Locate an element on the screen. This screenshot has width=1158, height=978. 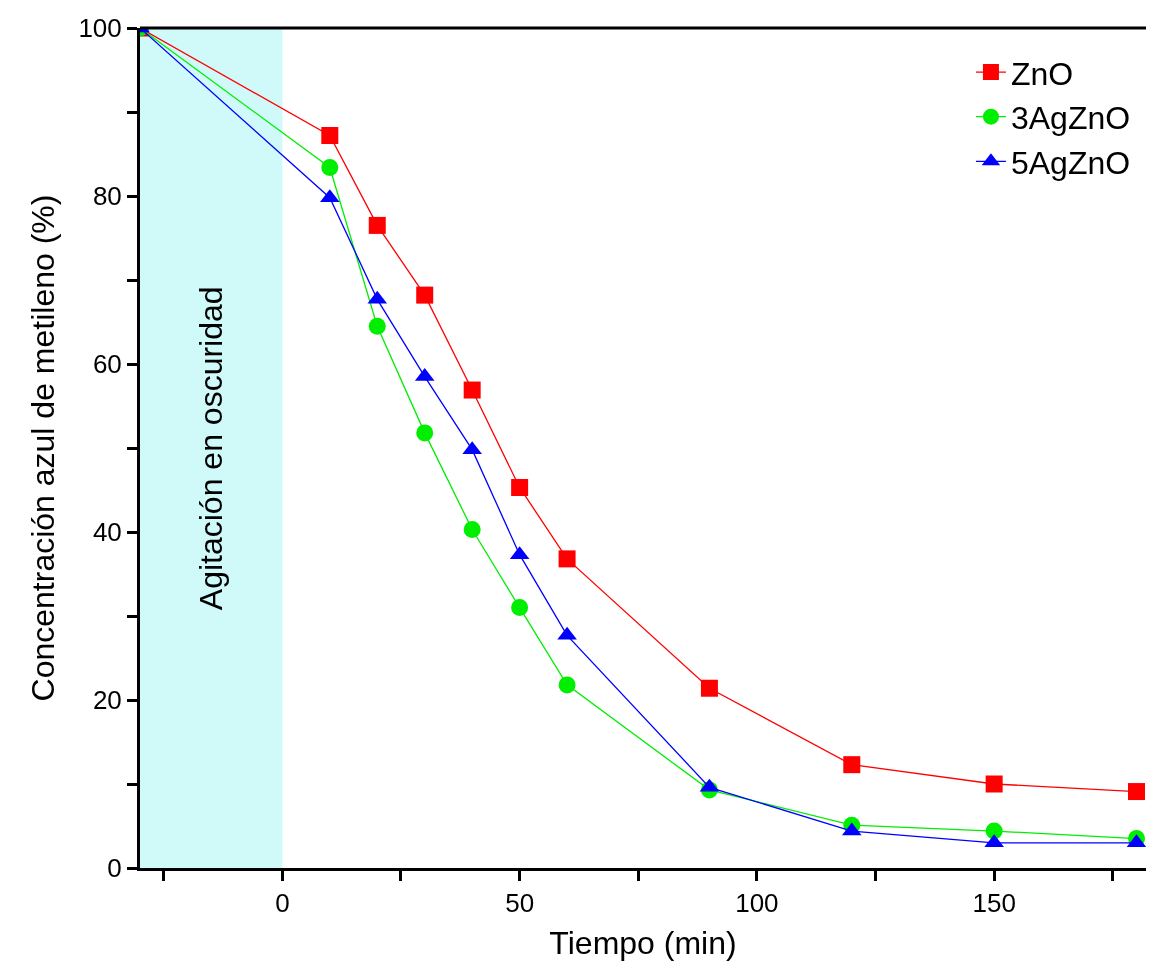
y-tick-label: 100 is located at coordinates (100, 28).